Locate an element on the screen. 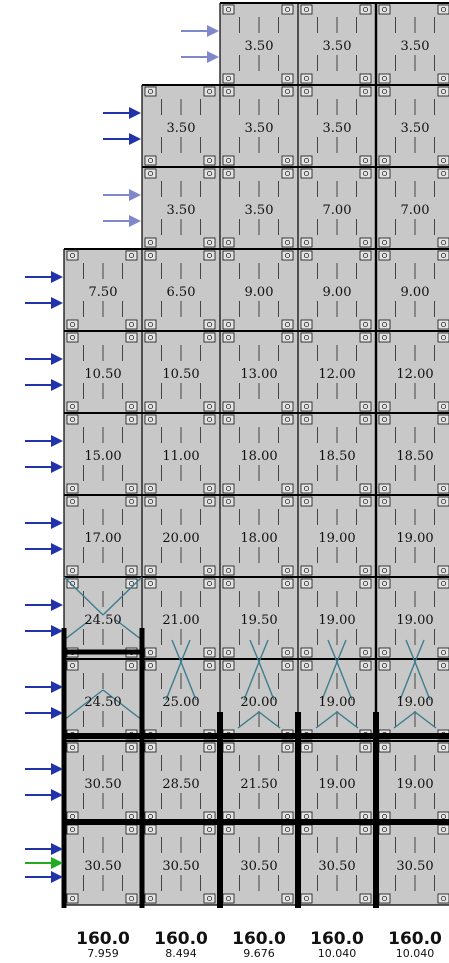  wind-load-arrow-green is located at coordinates (44, 863).